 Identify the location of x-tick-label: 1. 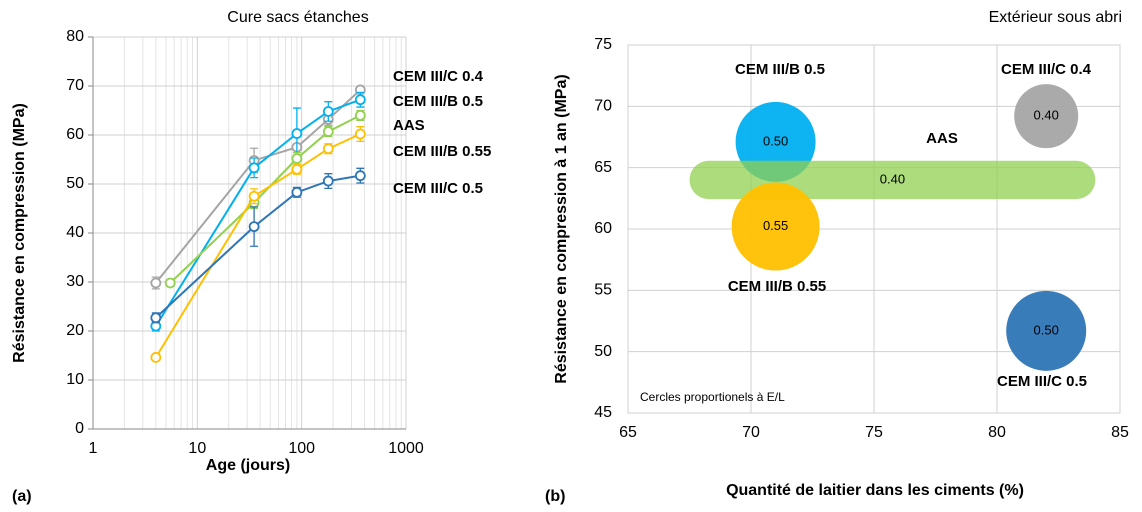
(93, 448).